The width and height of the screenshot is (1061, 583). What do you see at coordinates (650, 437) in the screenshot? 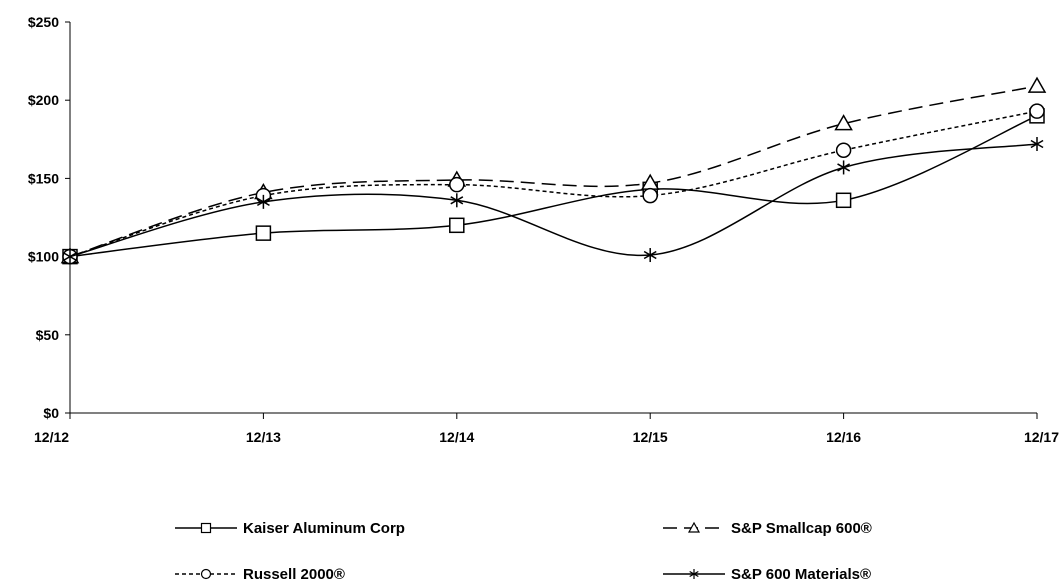
I see `x-tick-label: 12/15` at bounding box center [650, 437].